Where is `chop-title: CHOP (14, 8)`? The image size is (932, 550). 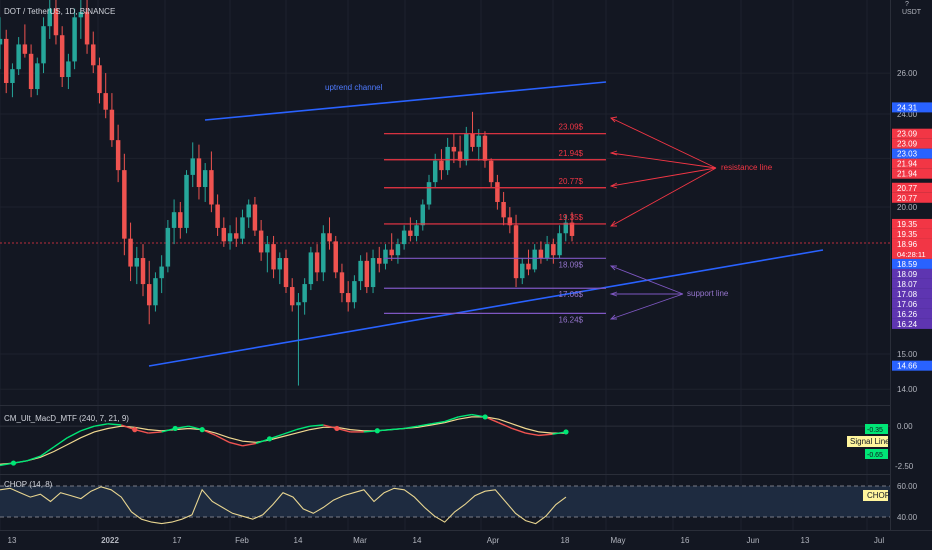
chop-title: CHOP (14, 8) is located at coordinates (28, 484).